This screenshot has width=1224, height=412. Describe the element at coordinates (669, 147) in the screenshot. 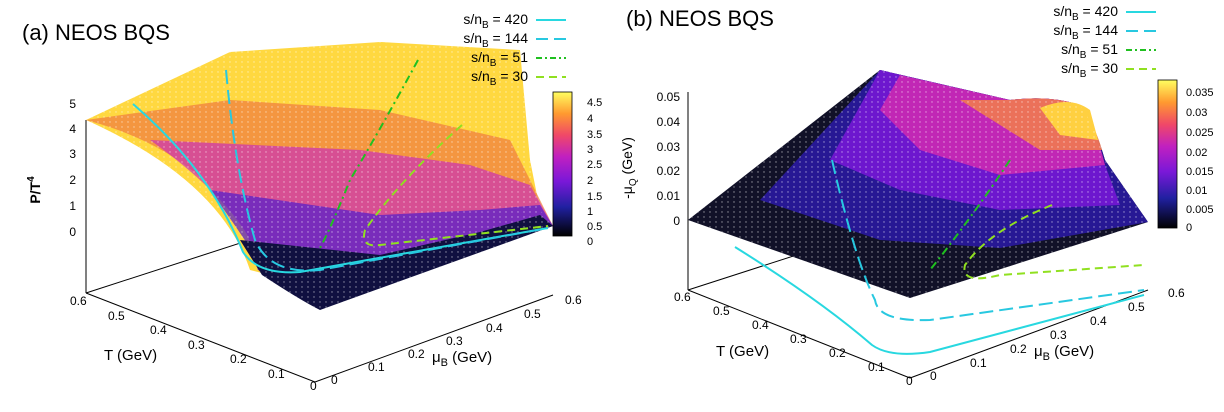

I see `z-tick: 0.03` at that location.